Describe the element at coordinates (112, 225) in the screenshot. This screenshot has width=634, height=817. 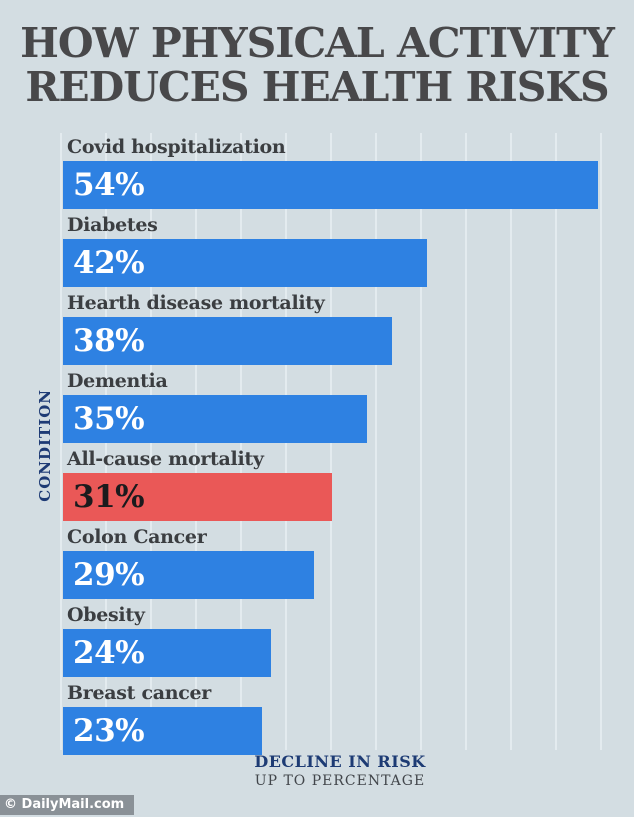
I see `category-label: Diabetes` at that location.